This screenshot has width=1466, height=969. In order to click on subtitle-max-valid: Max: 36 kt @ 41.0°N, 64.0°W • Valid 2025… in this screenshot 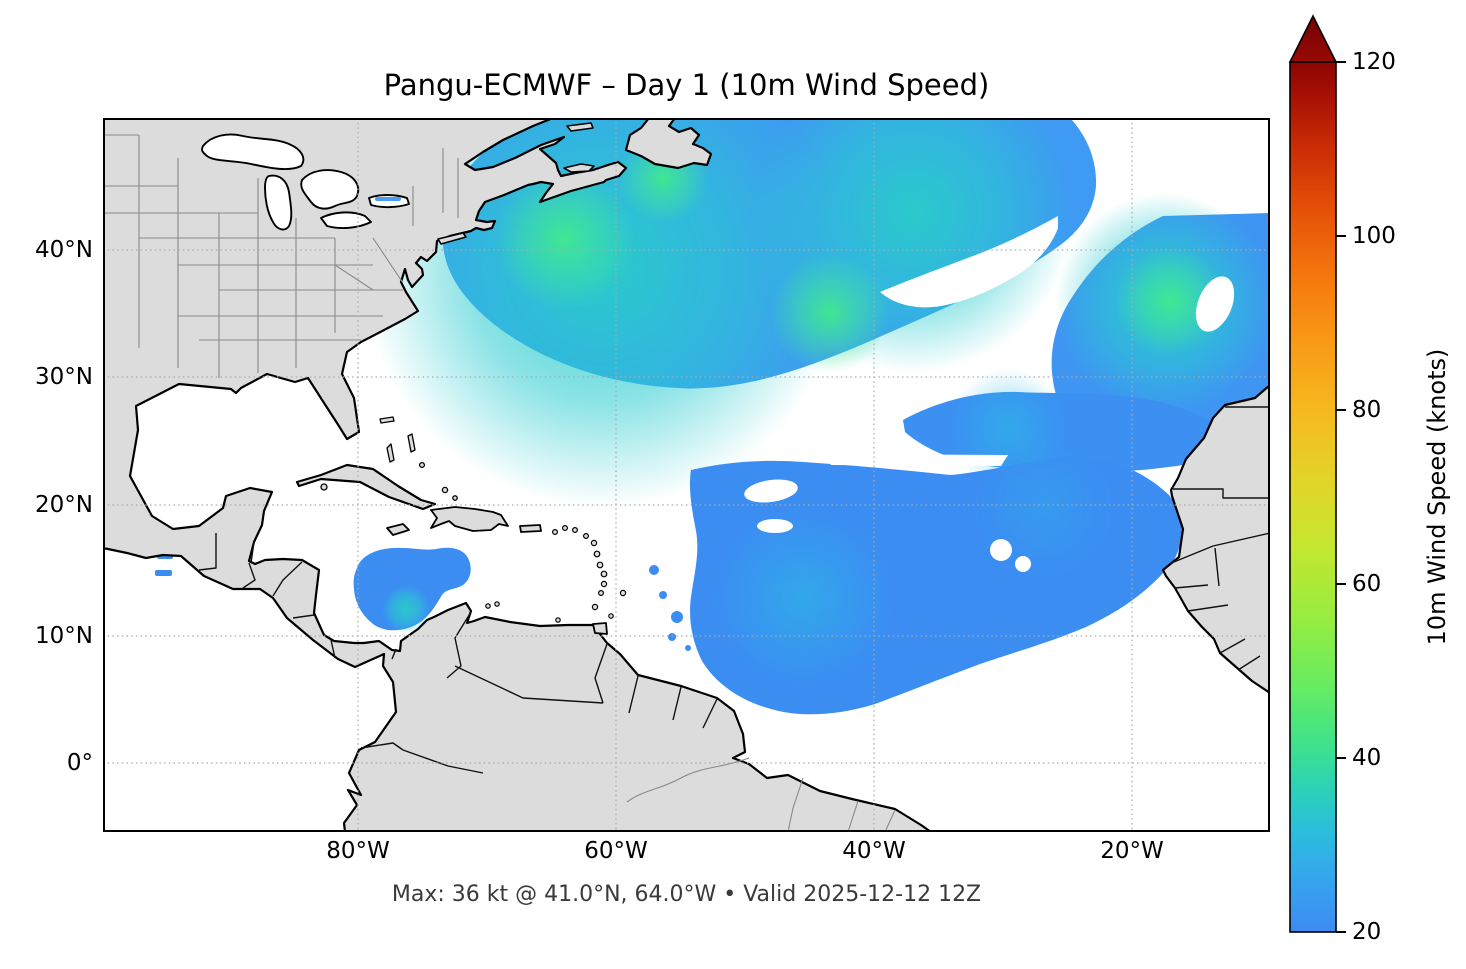, I will do `click(686, 894)`.